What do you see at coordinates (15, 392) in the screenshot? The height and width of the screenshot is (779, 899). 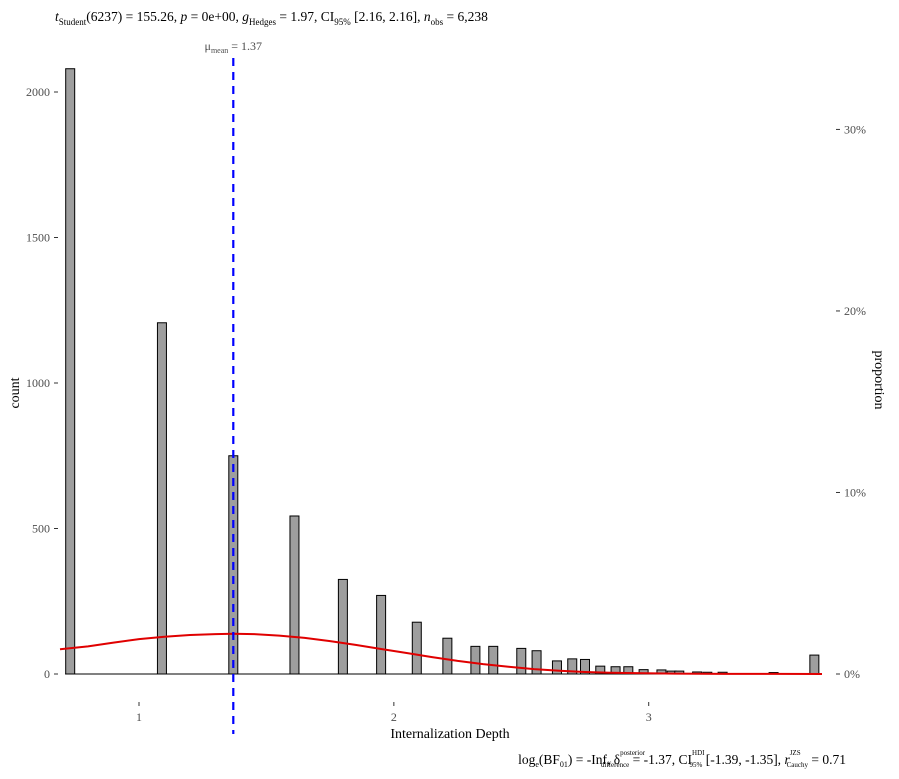 I see `y-axis-title: count` at bounding box center [15, 392].